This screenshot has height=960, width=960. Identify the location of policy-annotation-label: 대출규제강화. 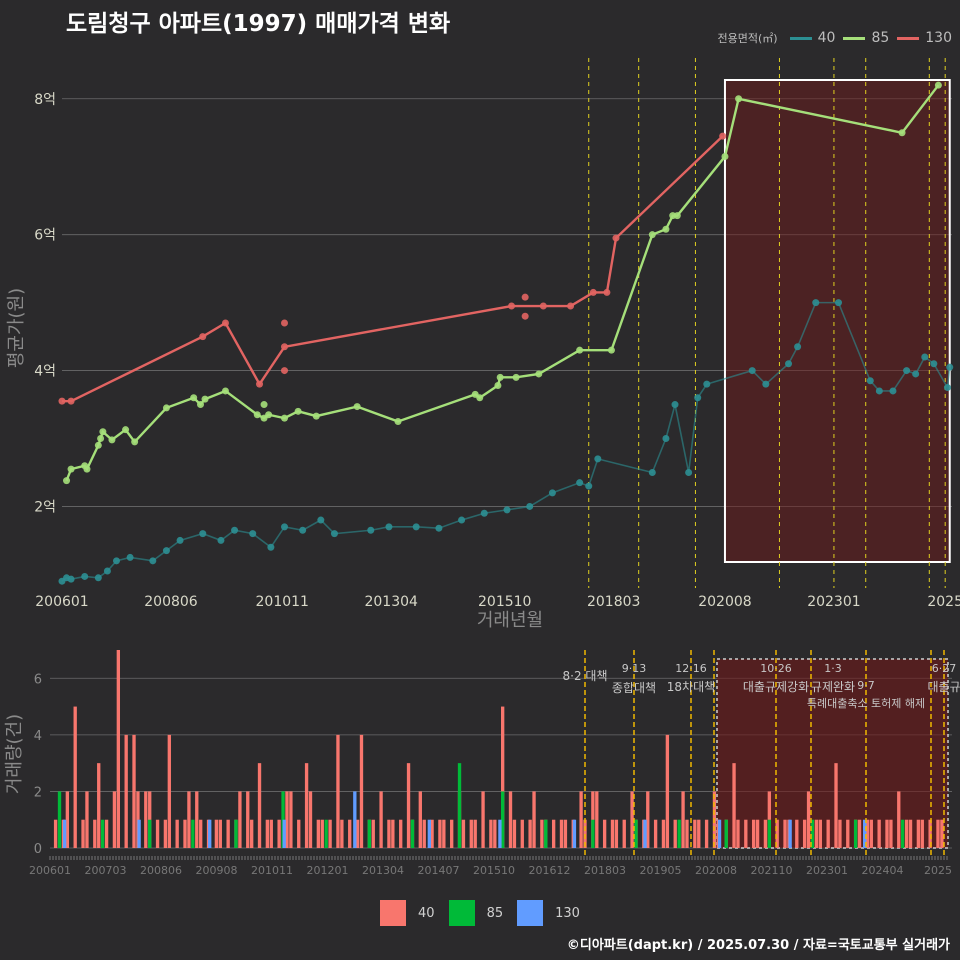
(776, 687).